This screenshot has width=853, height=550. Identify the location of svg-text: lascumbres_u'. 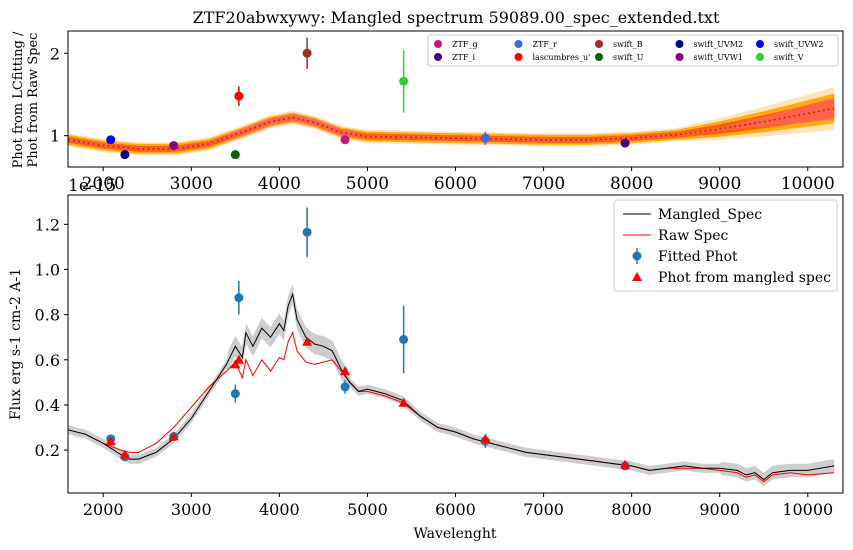
(562, 57).